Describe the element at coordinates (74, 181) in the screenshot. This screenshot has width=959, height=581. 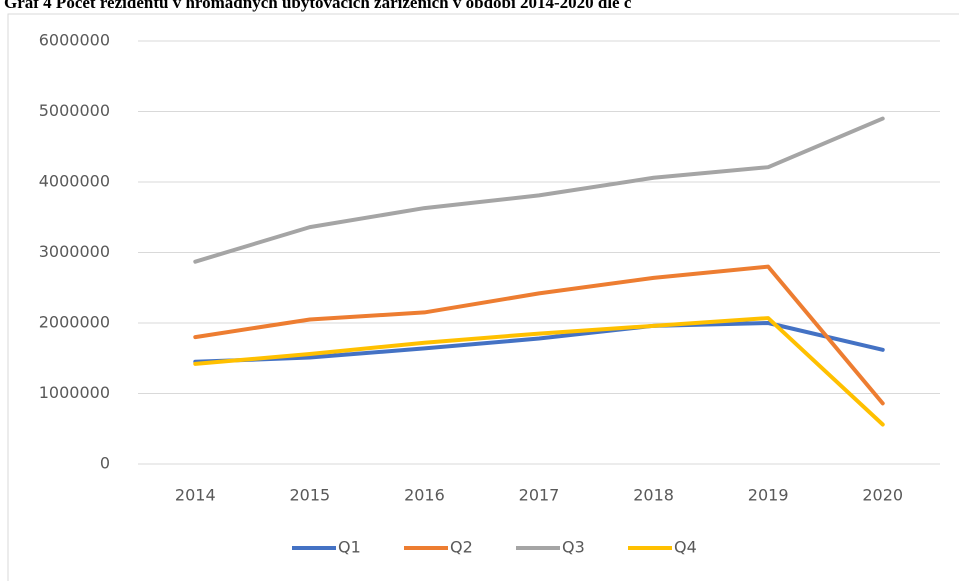
I see `y-tick-label: 4000000` at that location.